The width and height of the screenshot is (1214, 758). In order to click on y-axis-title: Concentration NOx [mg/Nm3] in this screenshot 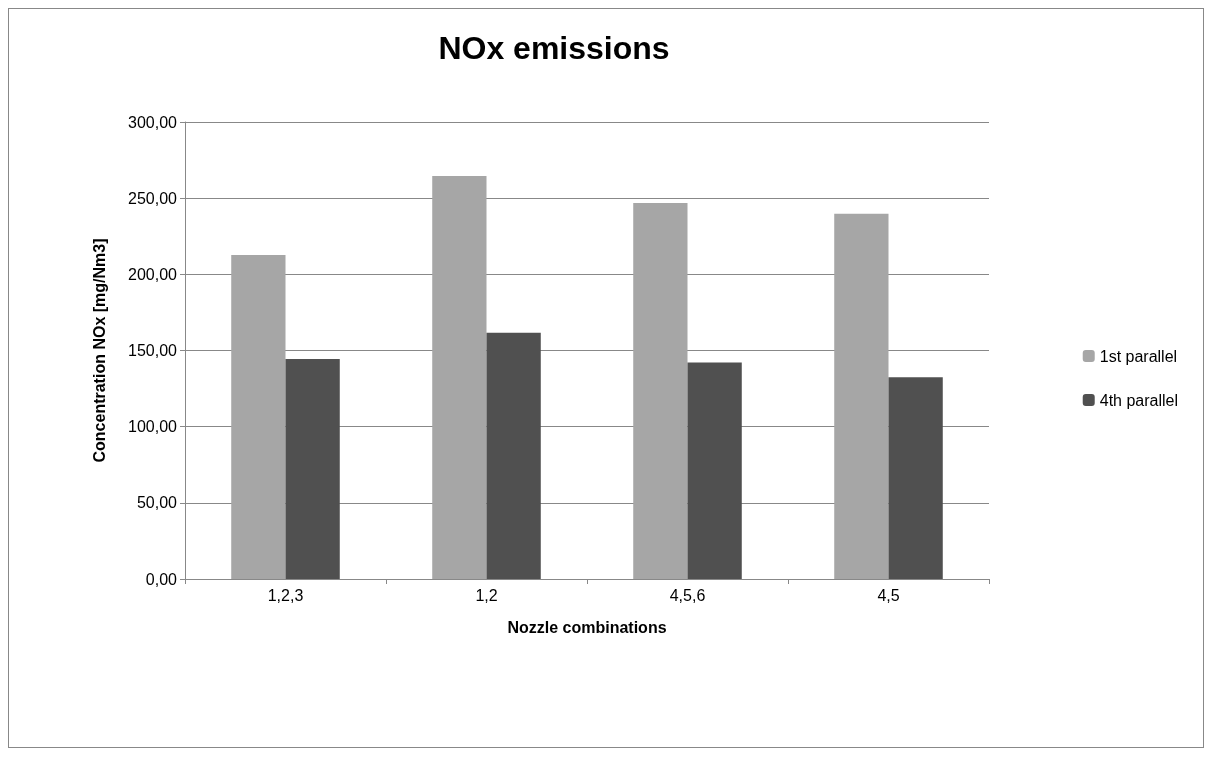, I will do `click(99, 350)`.